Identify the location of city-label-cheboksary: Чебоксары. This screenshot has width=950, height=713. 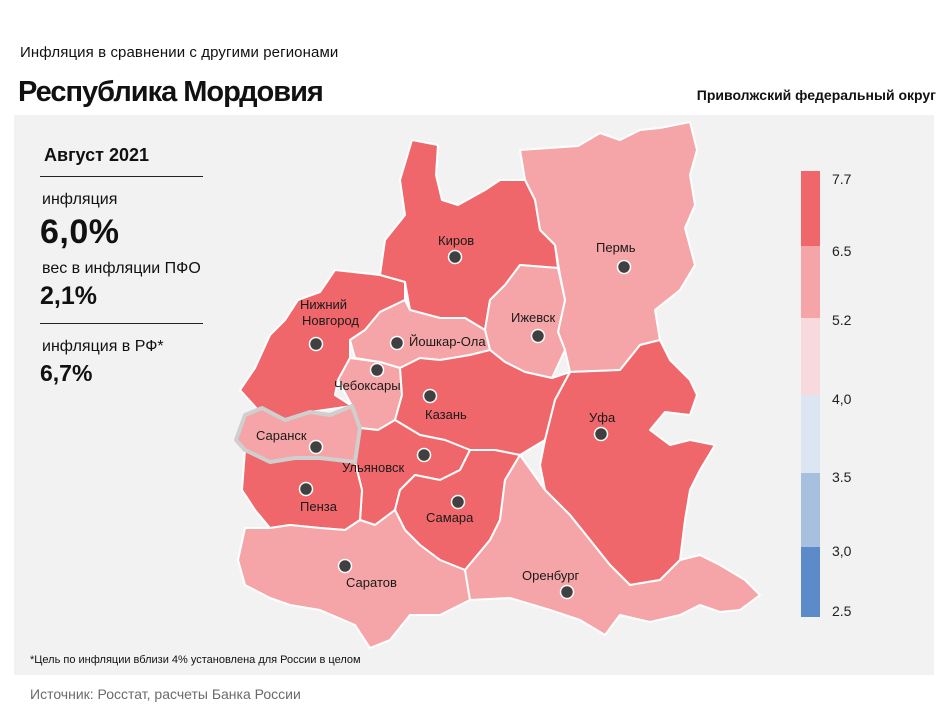
(367, 385).